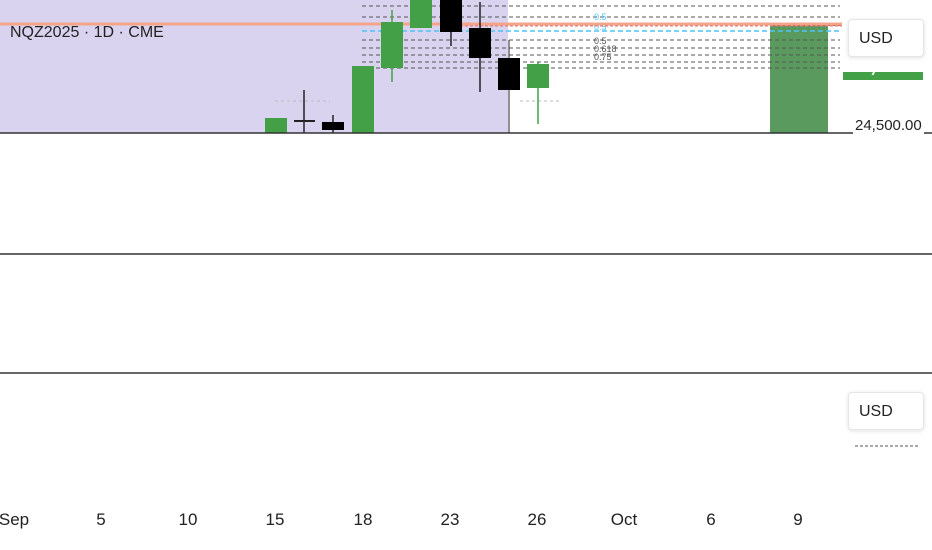  Describe the element at coordinates (15, 519) in the screenshot. I see `time-label: Sep` at that location.